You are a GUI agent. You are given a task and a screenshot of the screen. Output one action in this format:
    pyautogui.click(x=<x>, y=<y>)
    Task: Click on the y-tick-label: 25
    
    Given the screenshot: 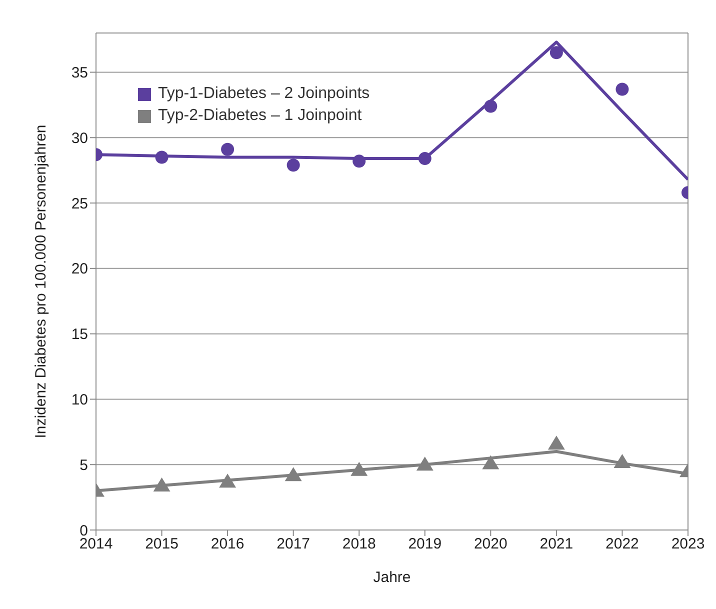 What is the action you would take?
    pyautogui.click(x=79, y=203)
    